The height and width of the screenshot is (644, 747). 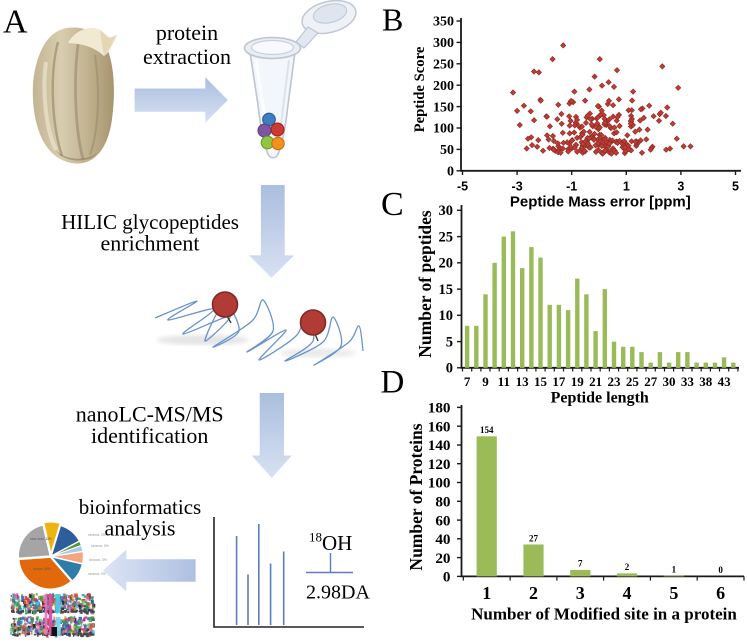 What do you see at coordinates (446, 316) in the screenshot?
I see `svg-text: 10` at bounding box center [446, 316].